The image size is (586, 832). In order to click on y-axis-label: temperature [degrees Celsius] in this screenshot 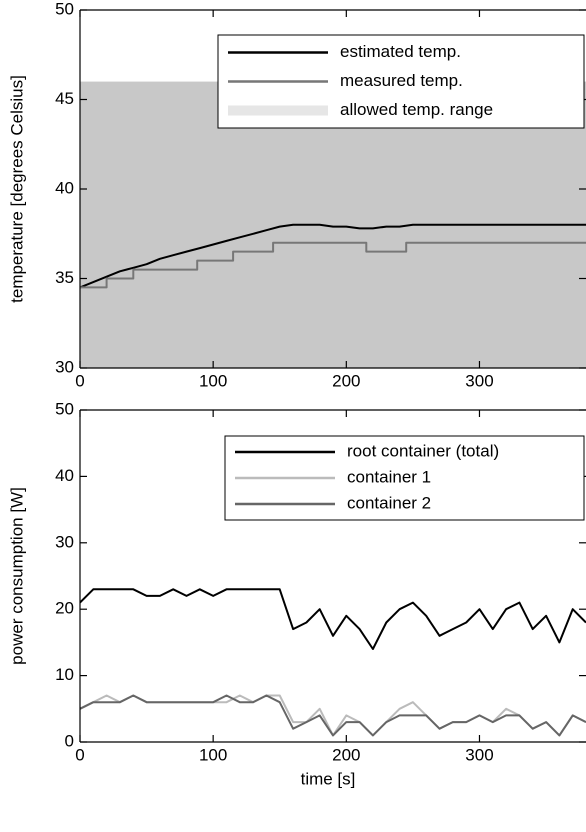, I will do `click(16, 189)`.